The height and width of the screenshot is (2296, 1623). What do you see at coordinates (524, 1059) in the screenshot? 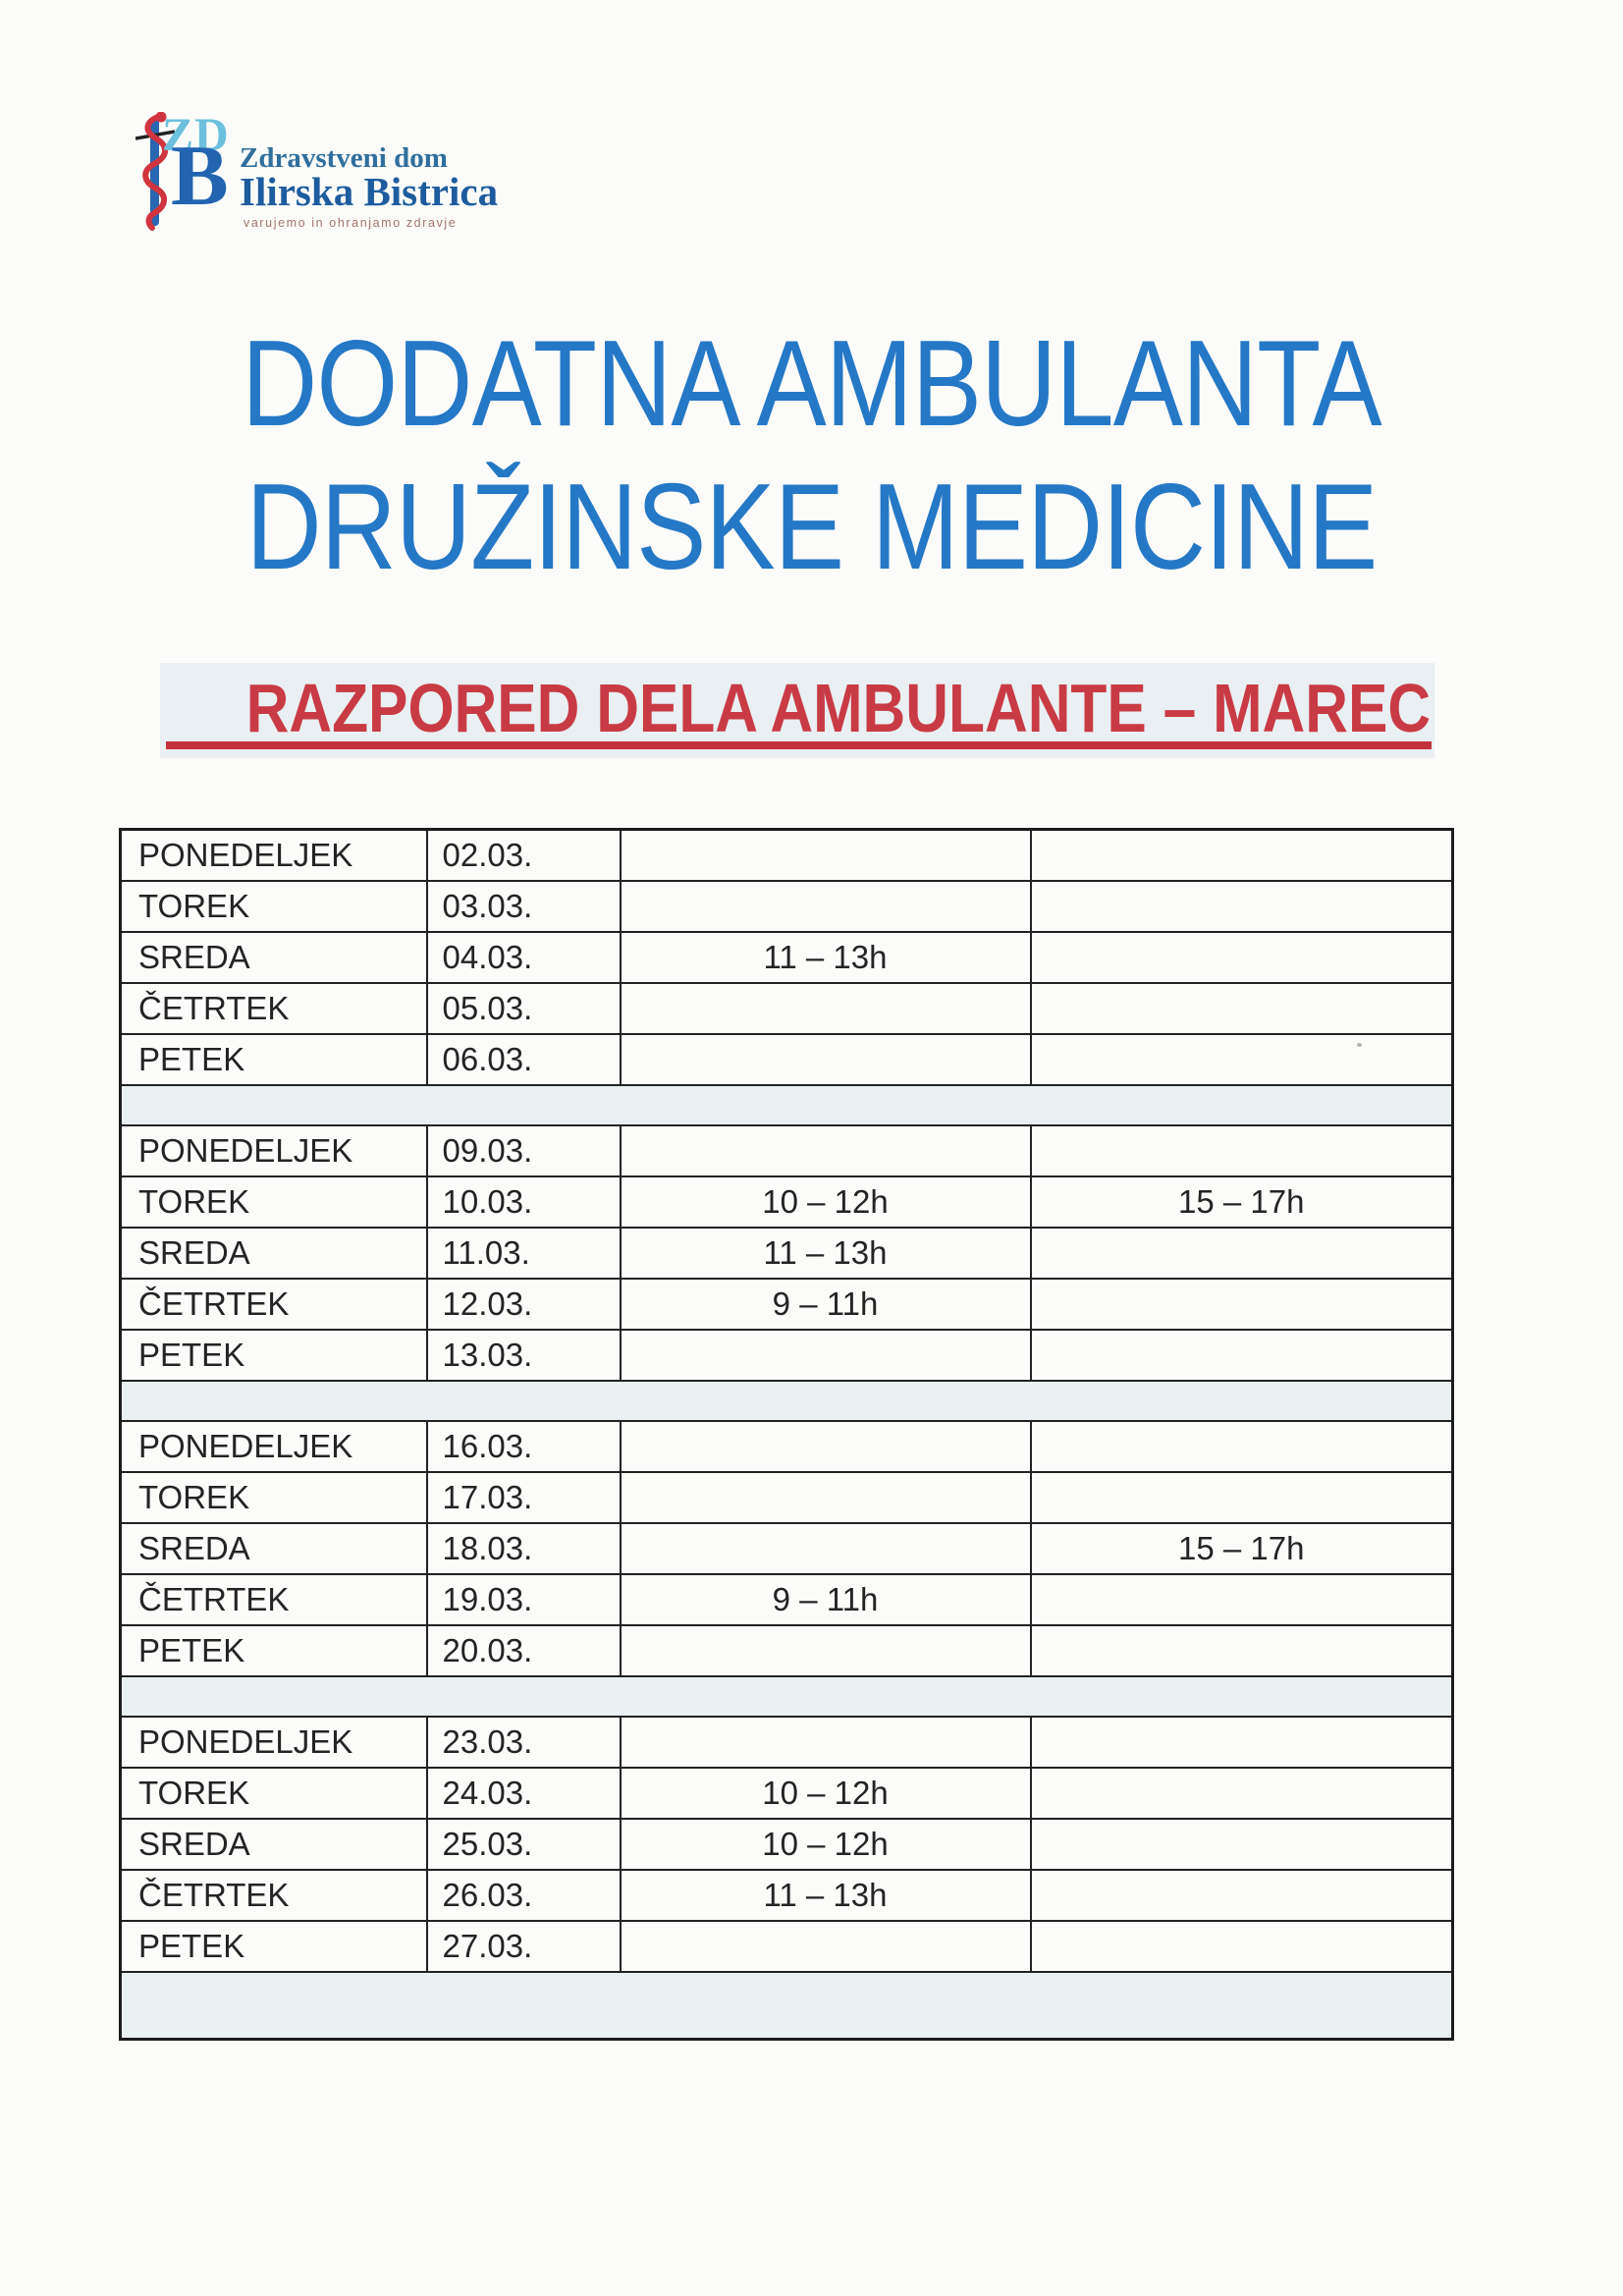
I see `date-cell: 06.03.` at bounding box center [524, 1059].